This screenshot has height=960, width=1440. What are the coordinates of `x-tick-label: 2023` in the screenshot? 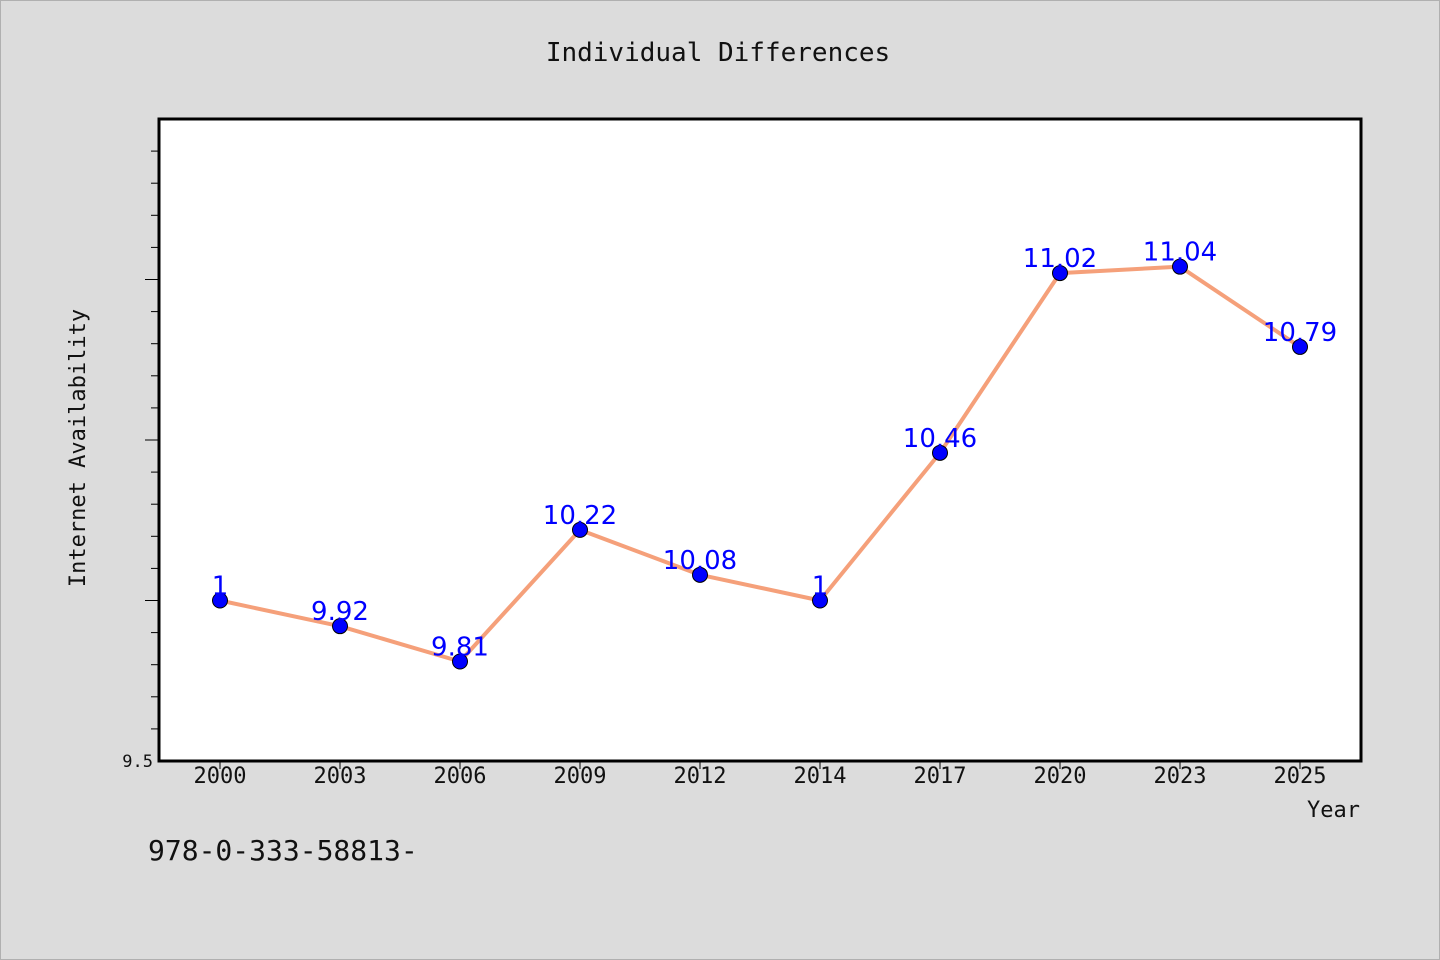 It's located at (1180, 776).